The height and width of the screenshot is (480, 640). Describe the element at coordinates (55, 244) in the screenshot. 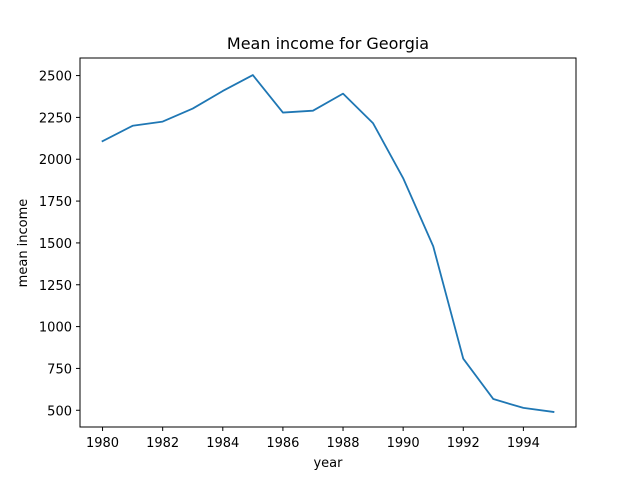

I see `y-tick-label: 1500` at that location.